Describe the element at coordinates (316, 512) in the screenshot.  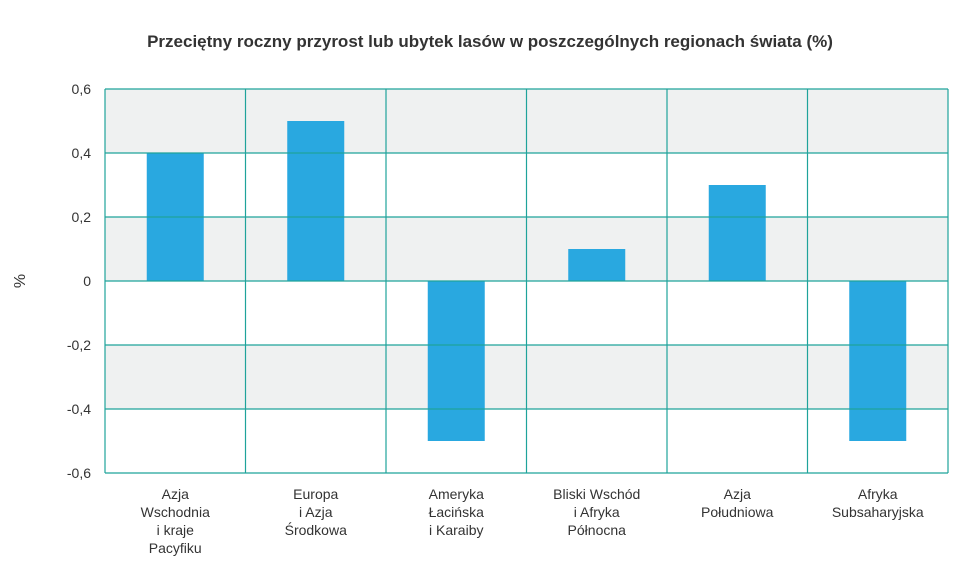
I see `x-category-label: Europa i Azja Środkowa` at that location.